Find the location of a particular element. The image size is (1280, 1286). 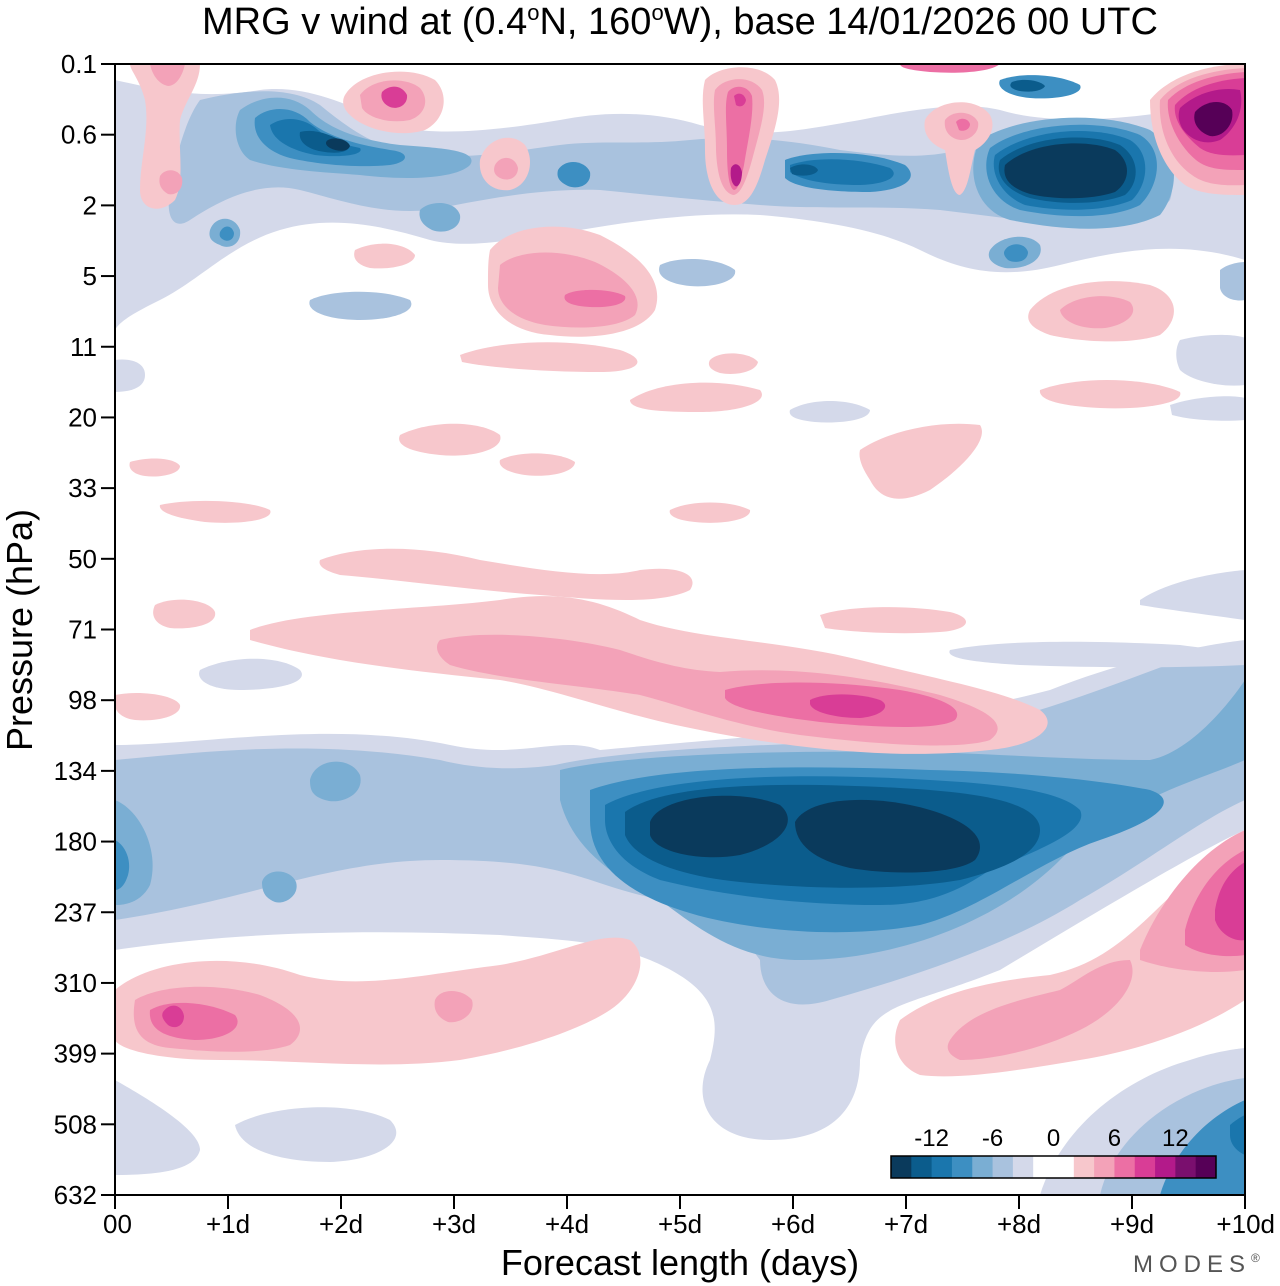

x-tick-label: 00 is located at coordinates (117, 1224).